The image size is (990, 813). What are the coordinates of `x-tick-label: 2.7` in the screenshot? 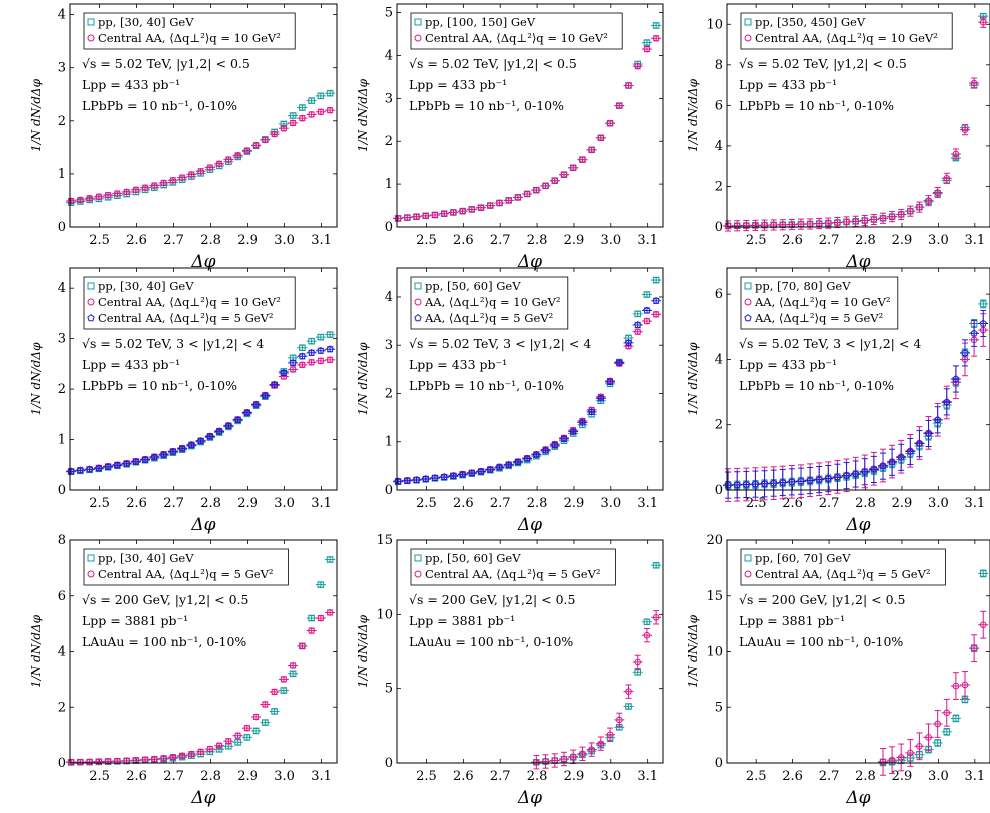 It's located at (173, 503).